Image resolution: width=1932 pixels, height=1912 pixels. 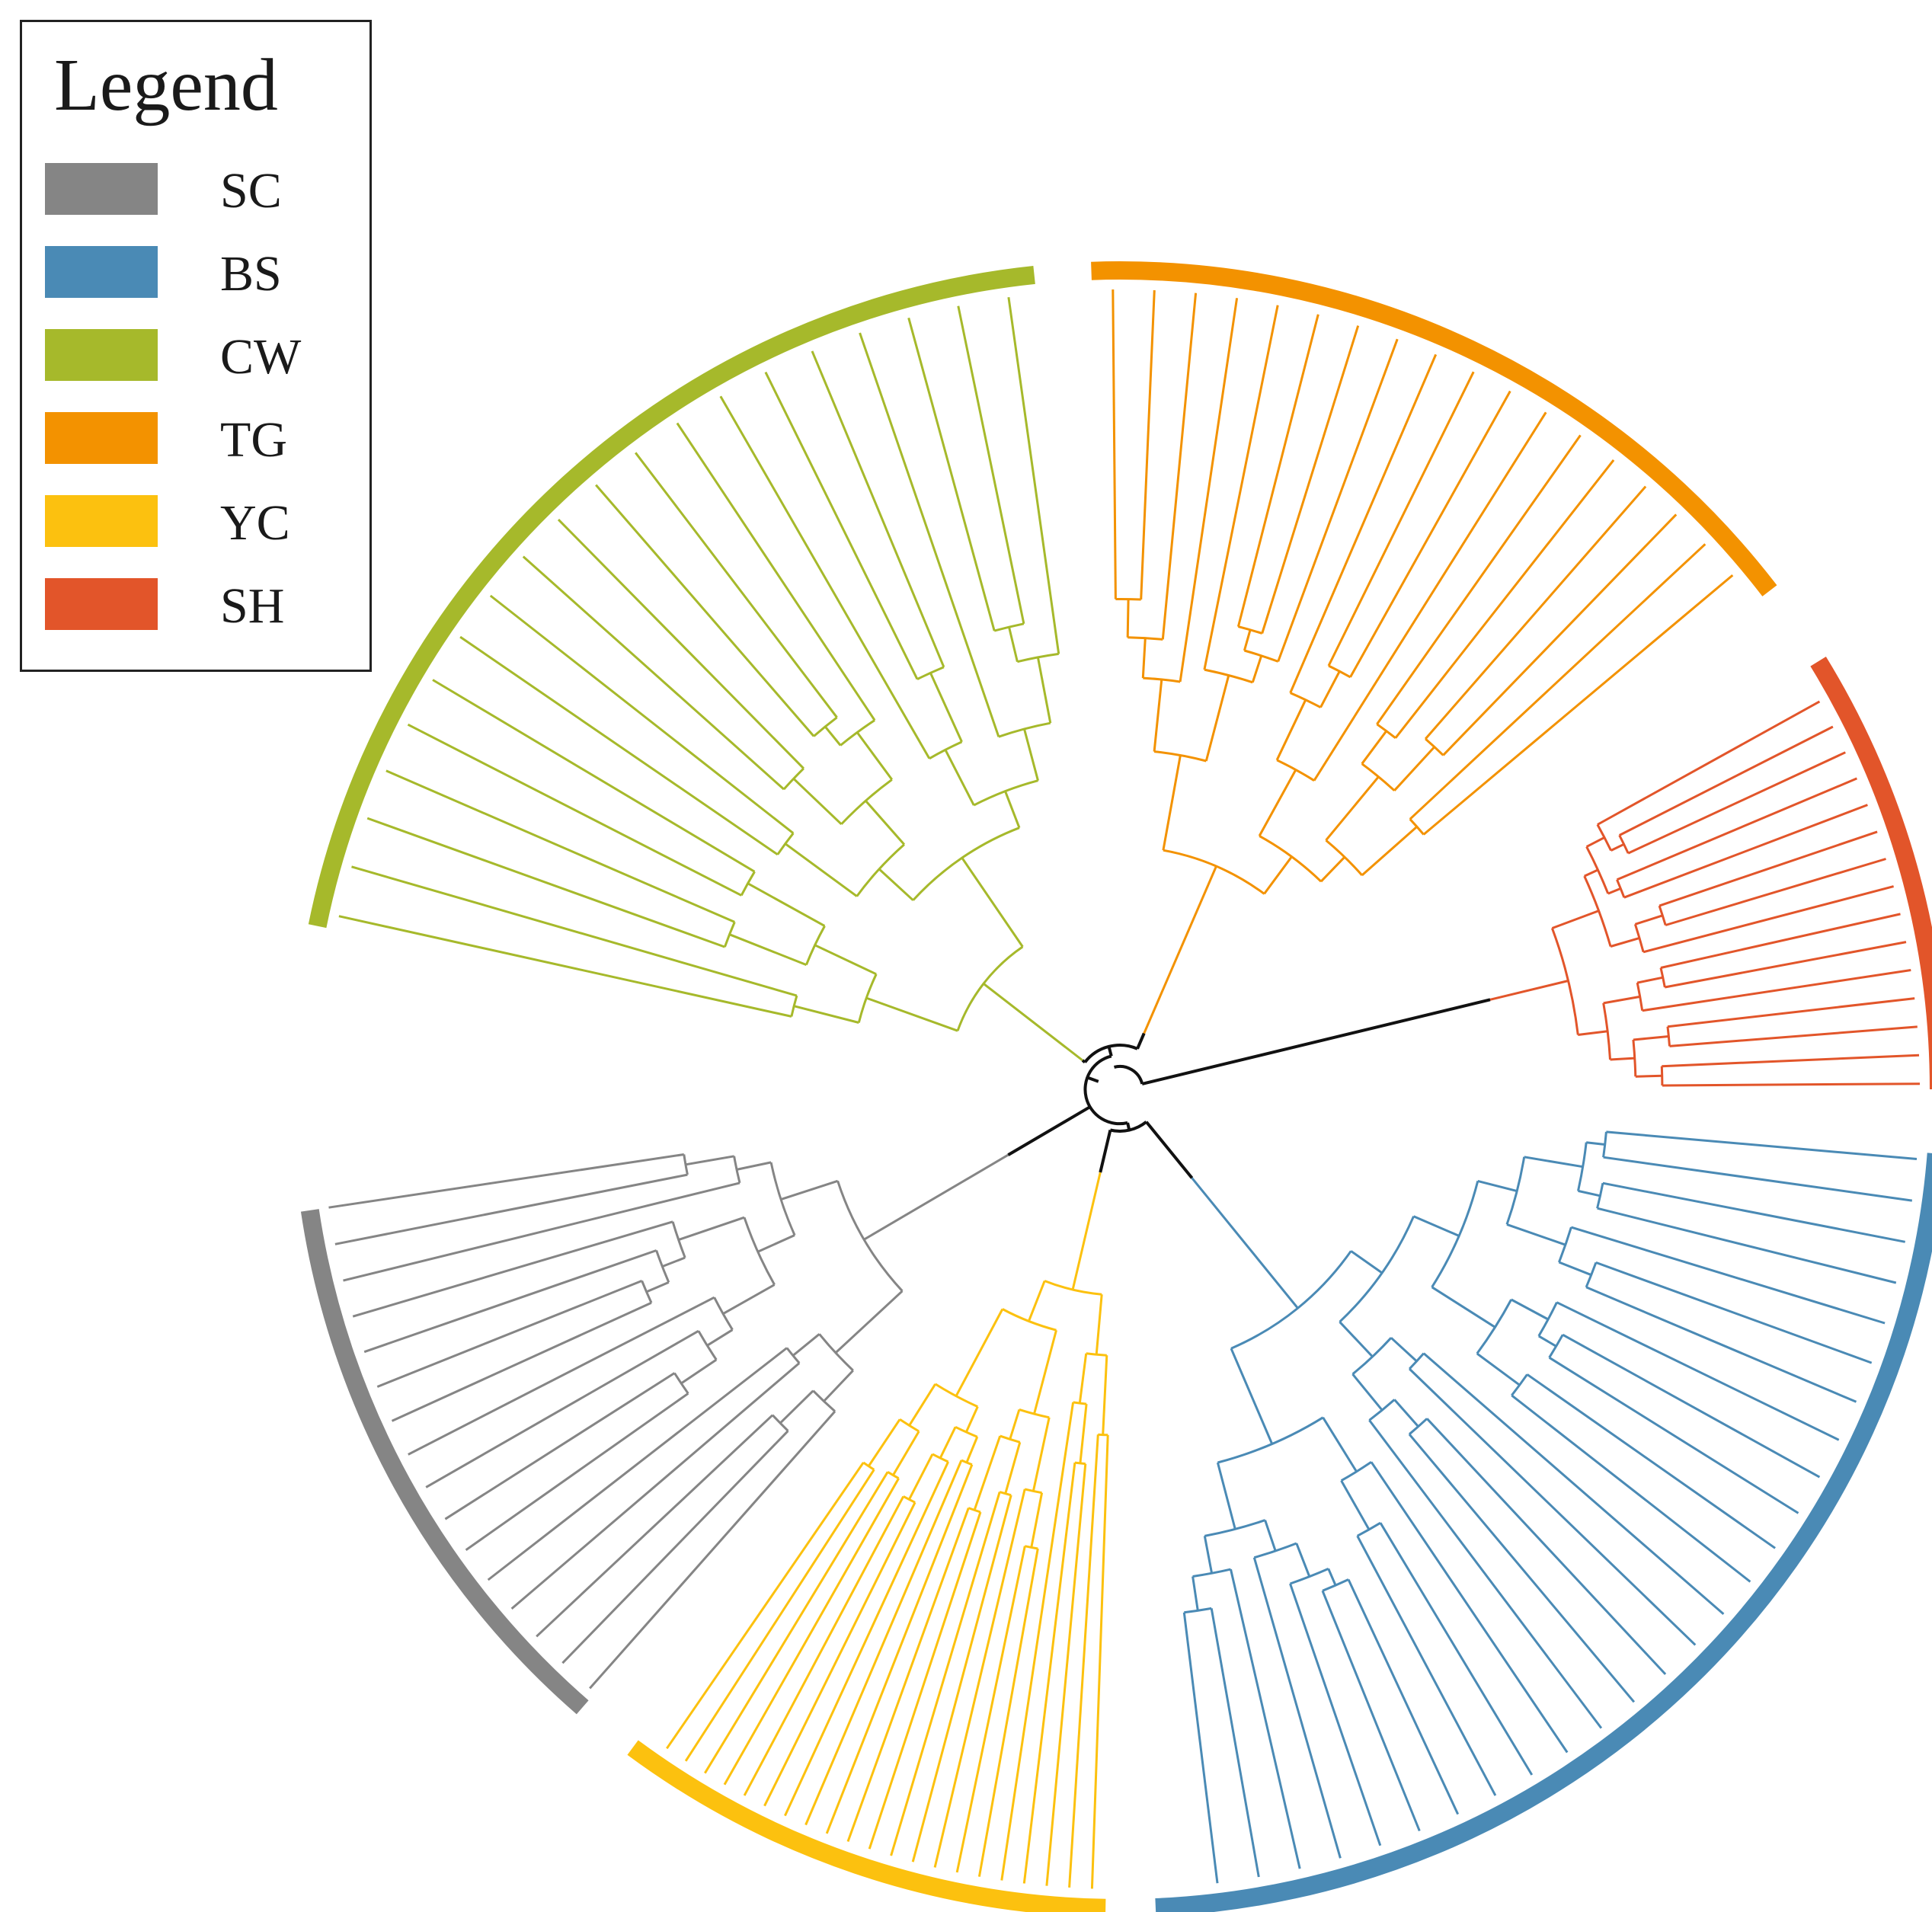 I want to click on legend-box: Legend SC BS CW TG YC SH, so click(x=196, y=346).